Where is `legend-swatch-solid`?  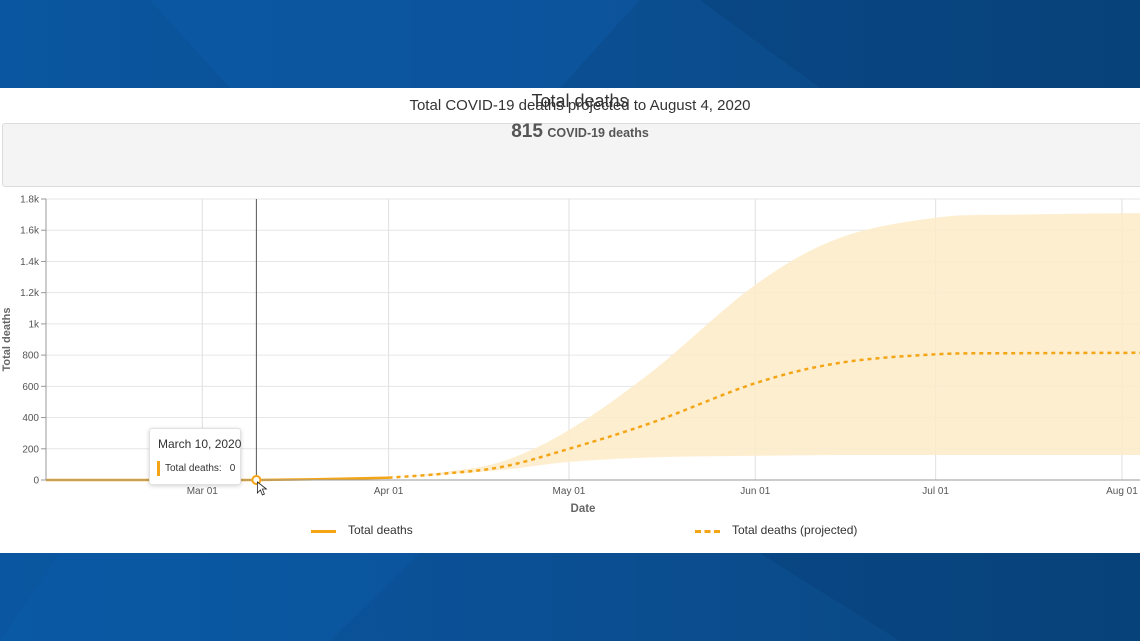 legend-swatch-solid is located at coordinates (323, 531).